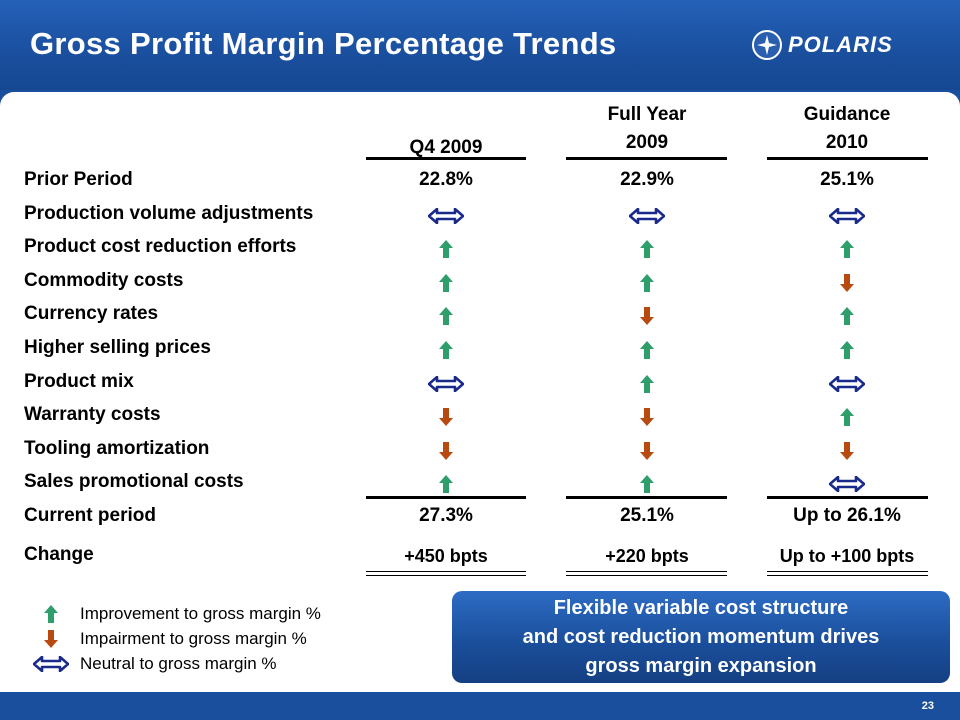  Describe the element at coordinates (847, 142) in the screenshot. I see `column-header-line2: 2010` at that location.